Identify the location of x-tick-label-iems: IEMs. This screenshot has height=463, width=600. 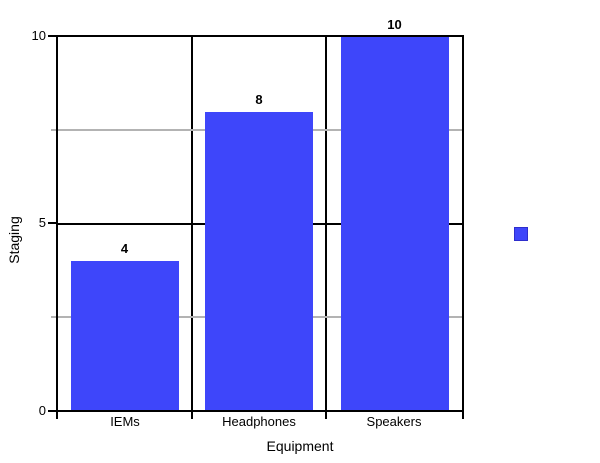
(125, 421).